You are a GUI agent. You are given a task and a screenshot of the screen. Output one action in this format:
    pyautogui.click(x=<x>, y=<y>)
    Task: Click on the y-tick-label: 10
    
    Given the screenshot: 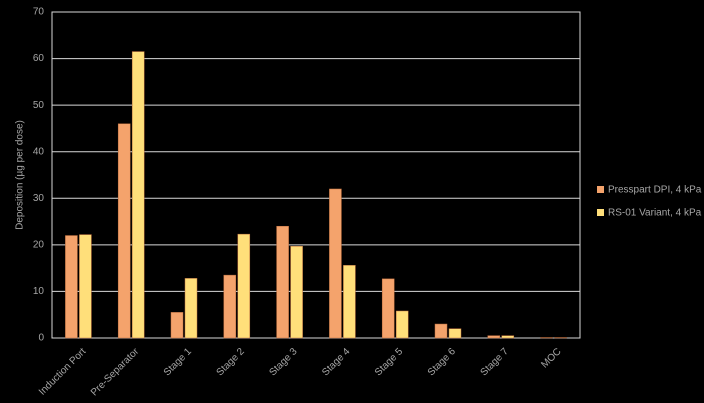 What is the action you would take?
    pyautogui.click(x=39, y=291)
    